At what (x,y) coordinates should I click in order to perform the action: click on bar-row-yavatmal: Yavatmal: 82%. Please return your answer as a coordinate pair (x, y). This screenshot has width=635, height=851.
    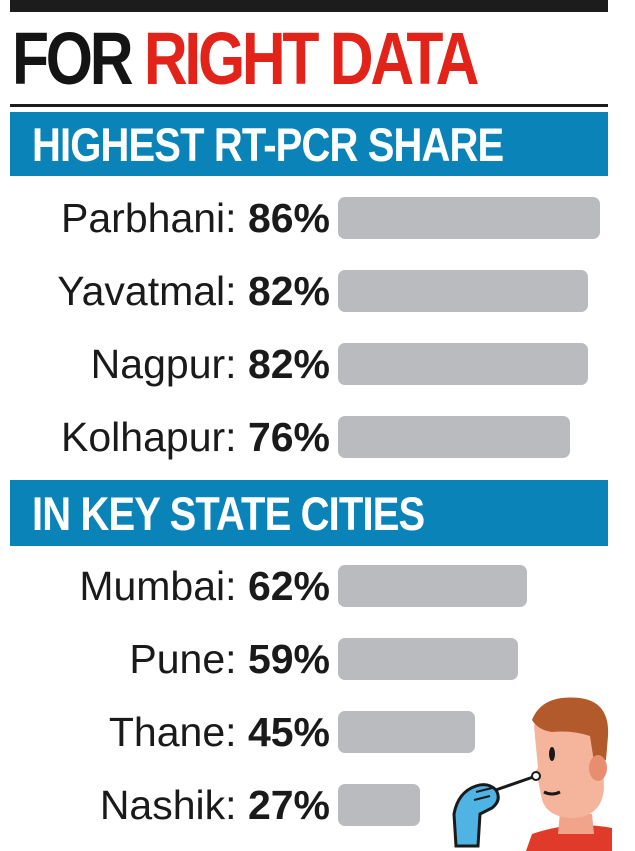
    Looking at the image, I should click on (309, 291).